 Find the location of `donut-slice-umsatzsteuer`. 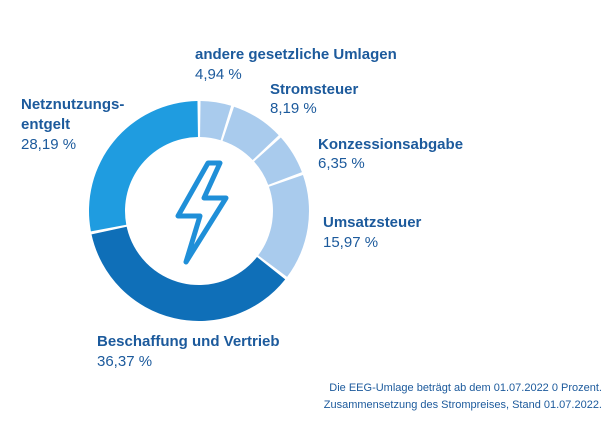

donut-slice-umsatzsteuer is located at coordinates (283, 226).